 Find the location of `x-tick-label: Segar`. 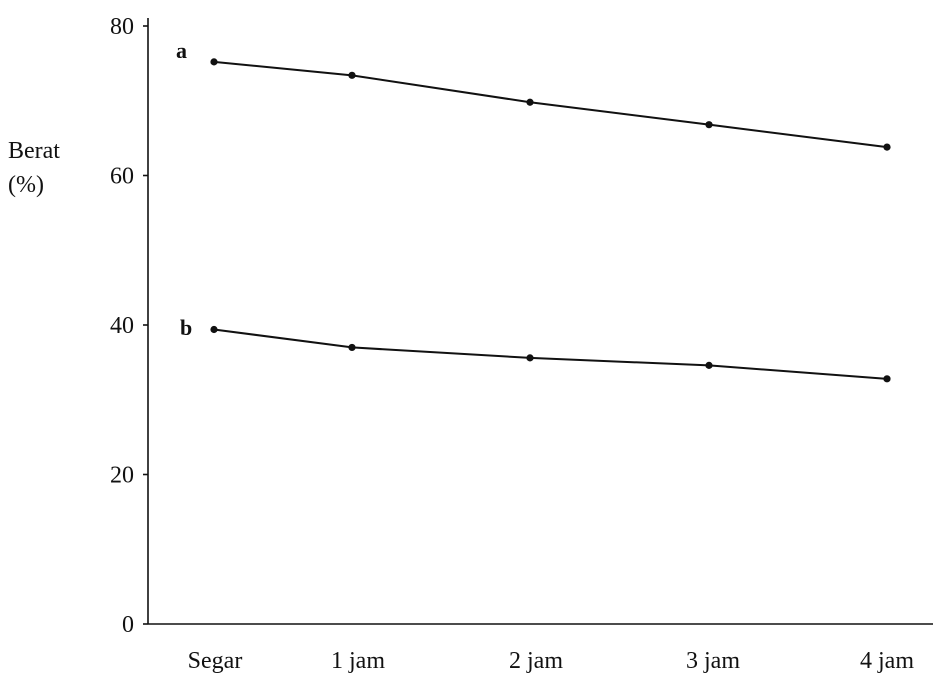

x-tick-label: Segar is located at coordinates (215, 661).